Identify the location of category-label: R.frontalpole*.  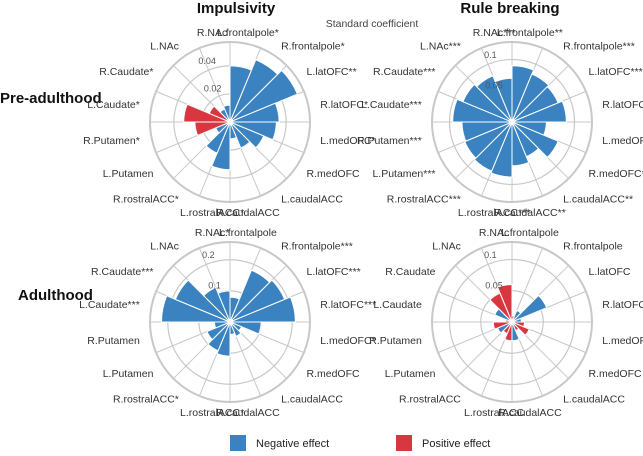
(313, 47).